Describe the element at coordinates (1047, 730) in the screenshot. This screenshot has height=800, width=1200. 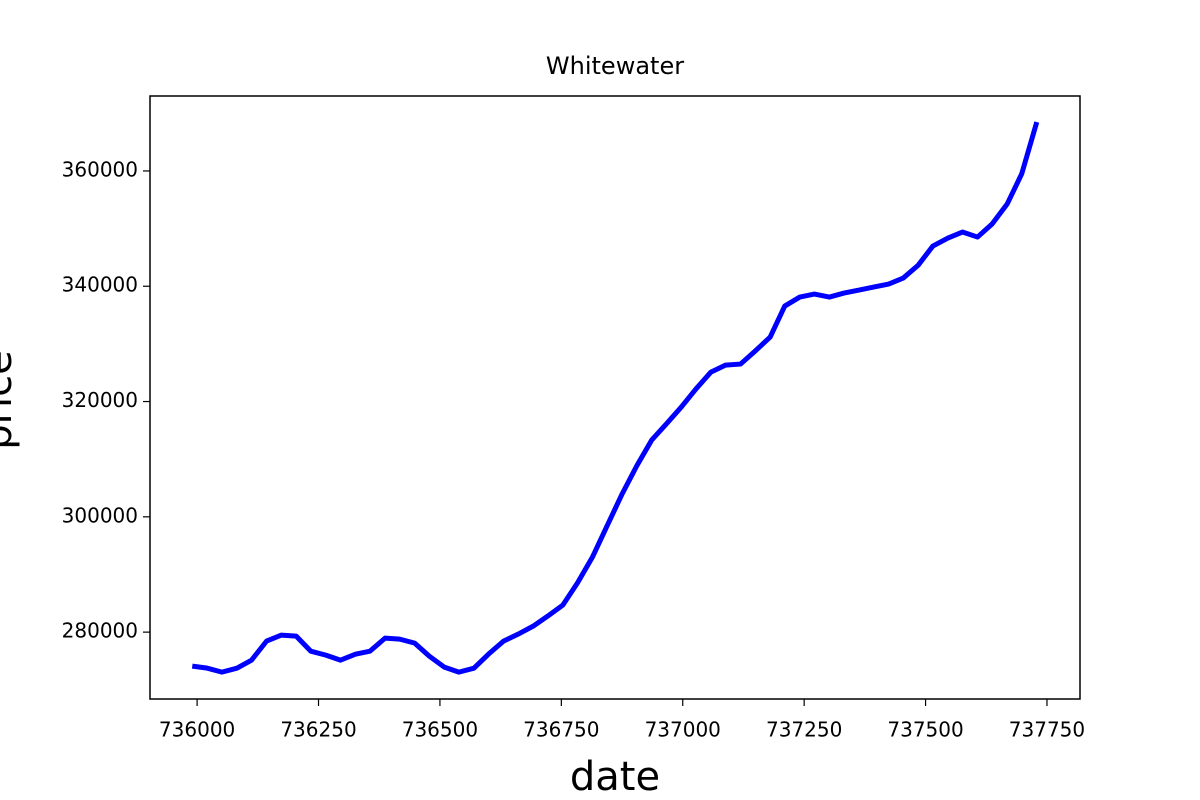
I see `x-tick-label: 737750` at that location.